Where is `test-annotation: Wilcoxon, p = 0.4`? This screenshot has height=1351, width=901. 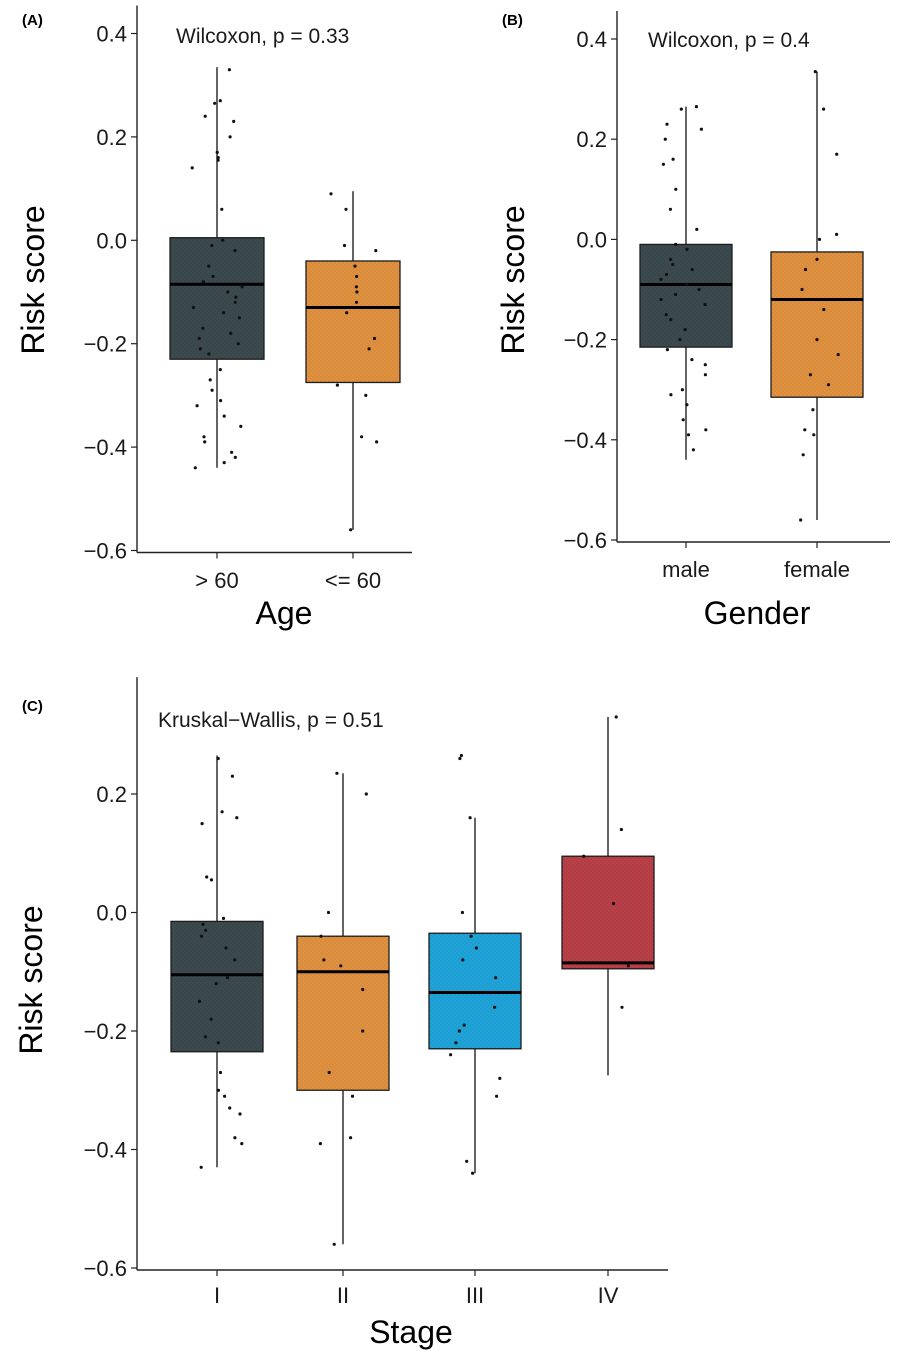
test-annotation: Wilcoxon, p = 0.4 is located at coordinates (729, 40).